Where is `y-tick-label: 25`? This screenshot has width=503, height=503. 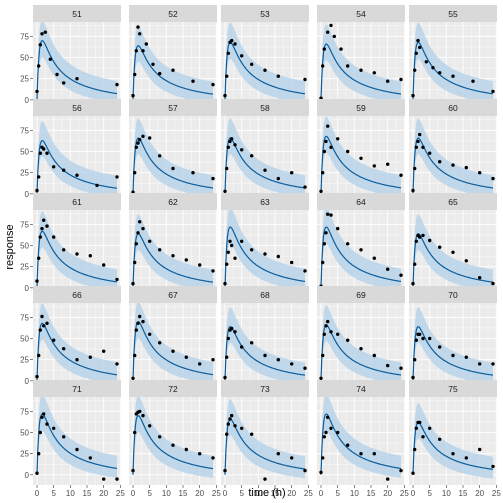
y-tick-label: 25 is located at coordinates (24, 173).